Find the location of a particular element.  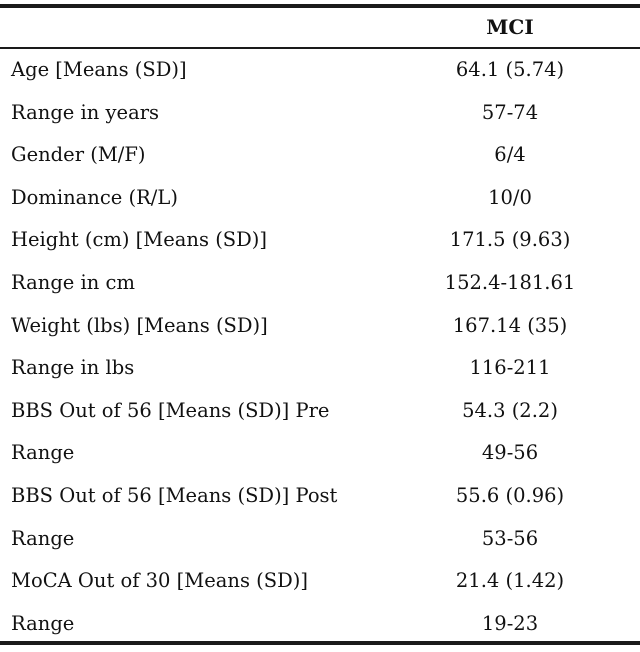

table-row: Range in cm 152.4-181.61 is located at coordinates (320, 283).